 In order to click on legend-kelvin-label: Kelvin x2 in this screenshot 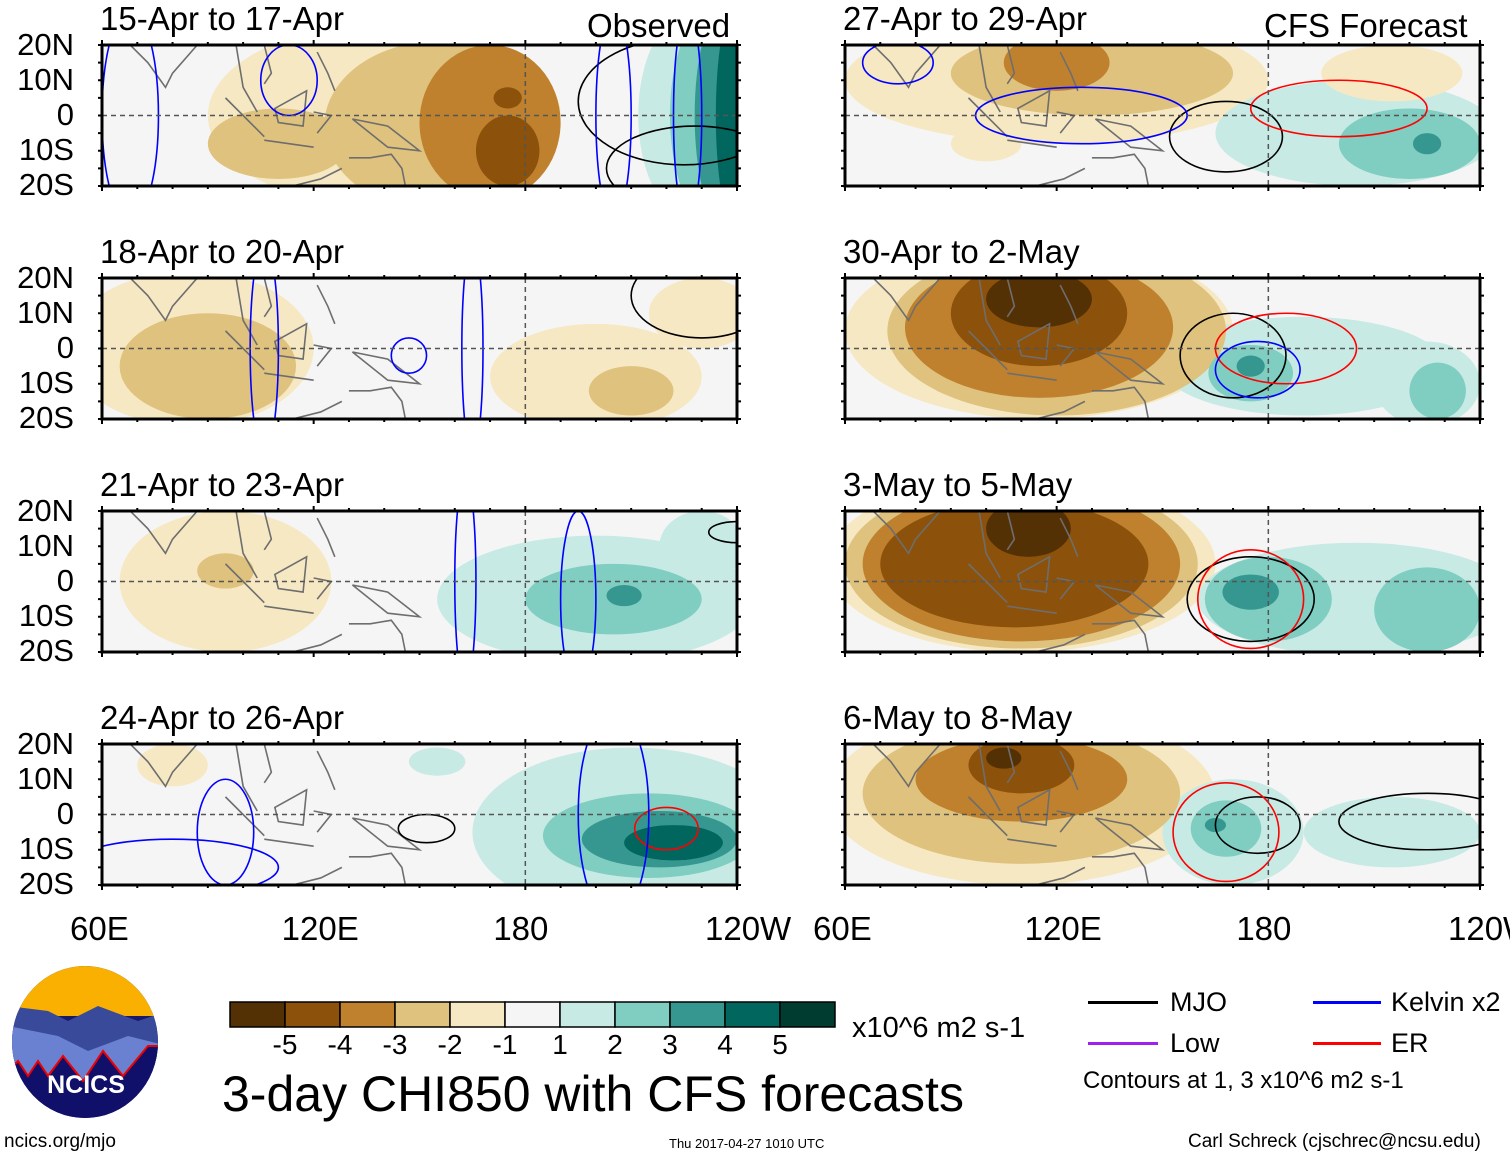, I will do `click(1446, 1002)`.